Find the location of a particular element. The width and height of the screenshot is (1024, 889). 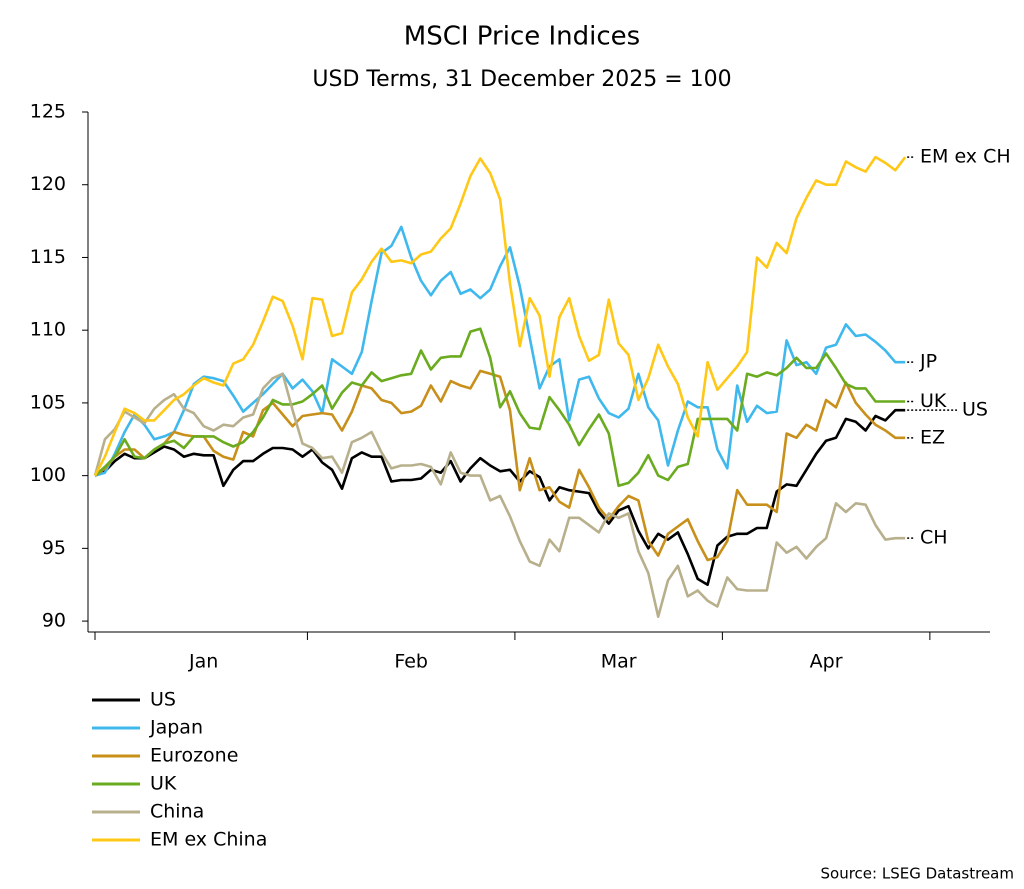

chart-subtitle: USD Terms, 31 December 2025 = 100 is located at coordinates (521, 79).